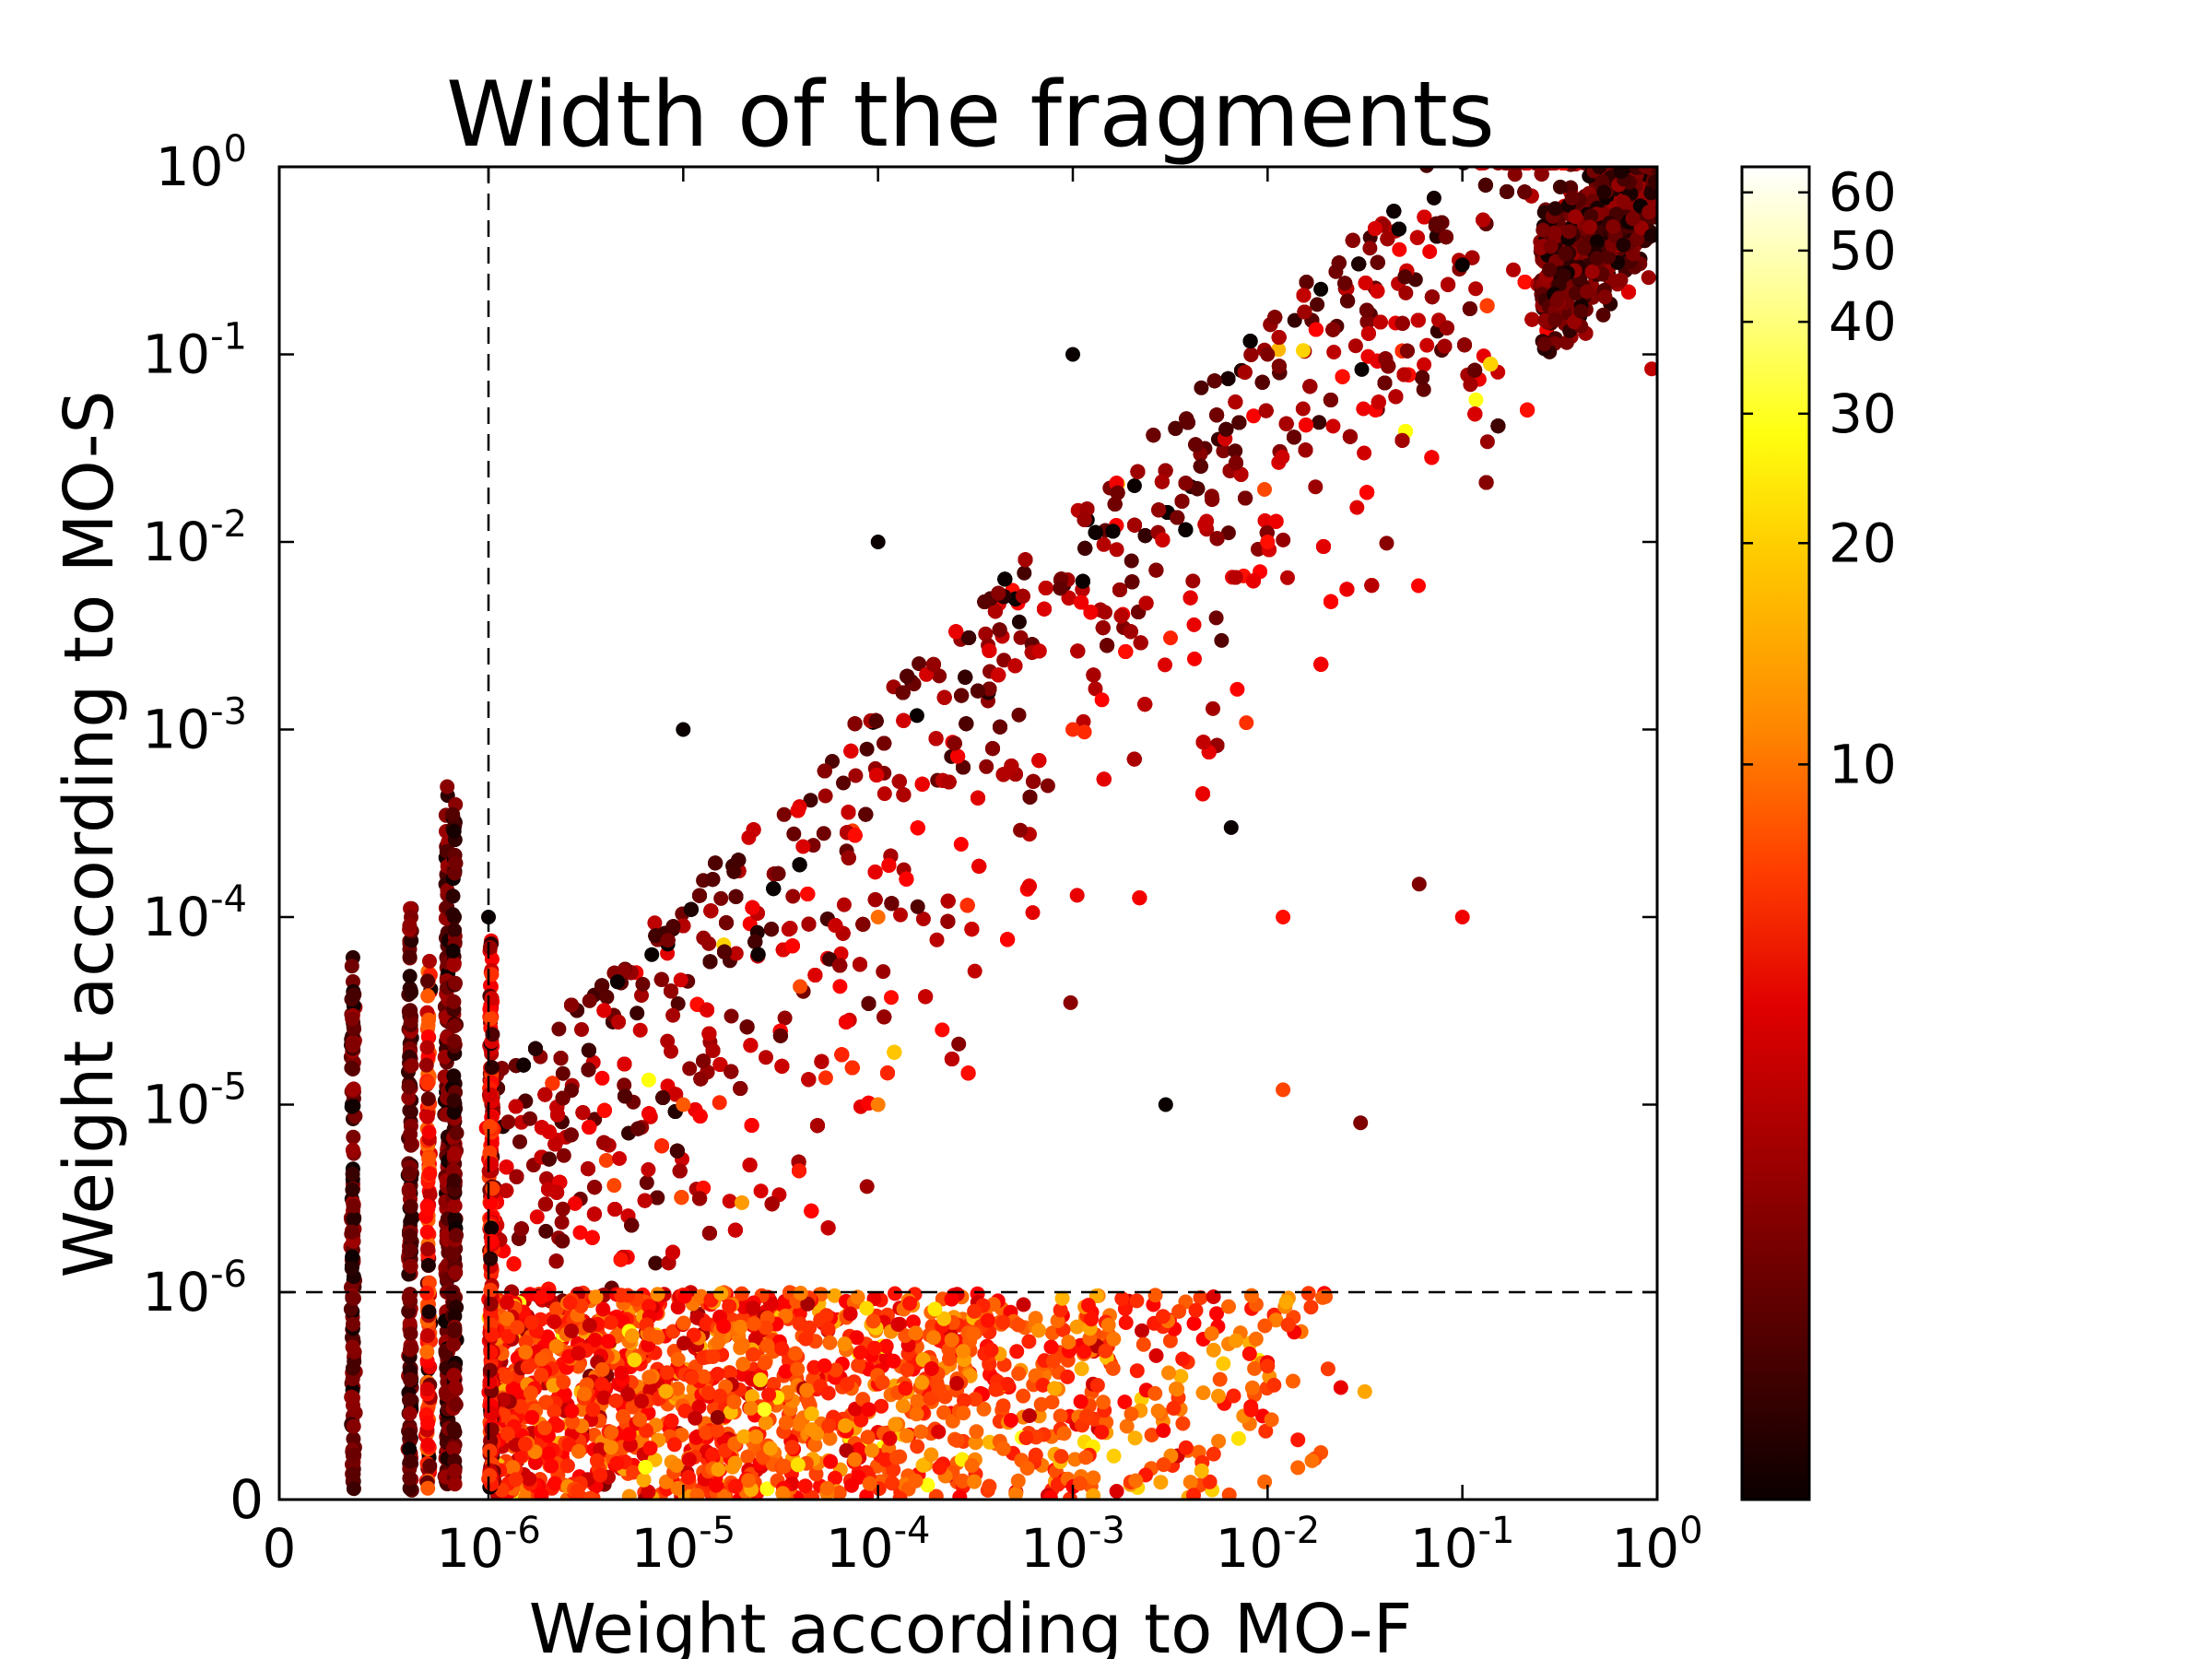 The image size is (2212, 1659). I want to click on chart-title: Width of the fragments, so click(970, 115).